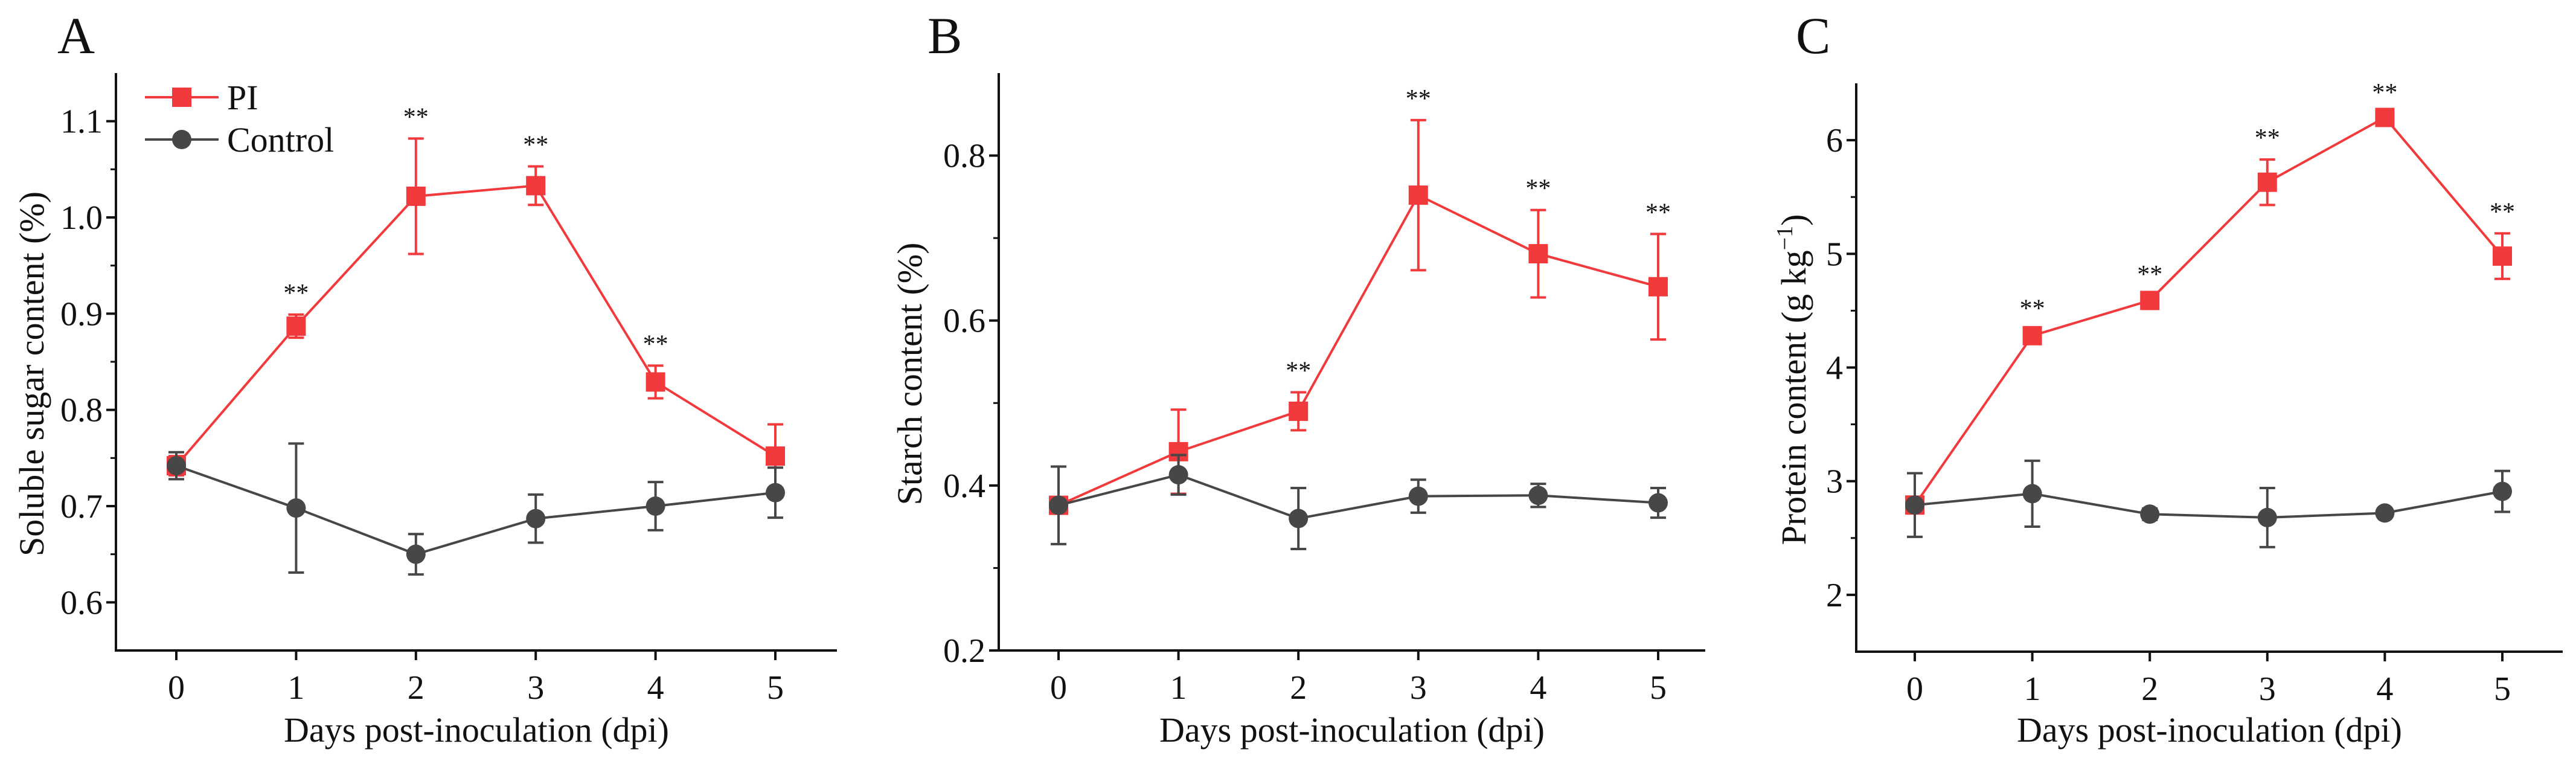  Describe the element at coordinates (81, 122) in the screenshot. I see `y-tick-label: 1.1` at that location.